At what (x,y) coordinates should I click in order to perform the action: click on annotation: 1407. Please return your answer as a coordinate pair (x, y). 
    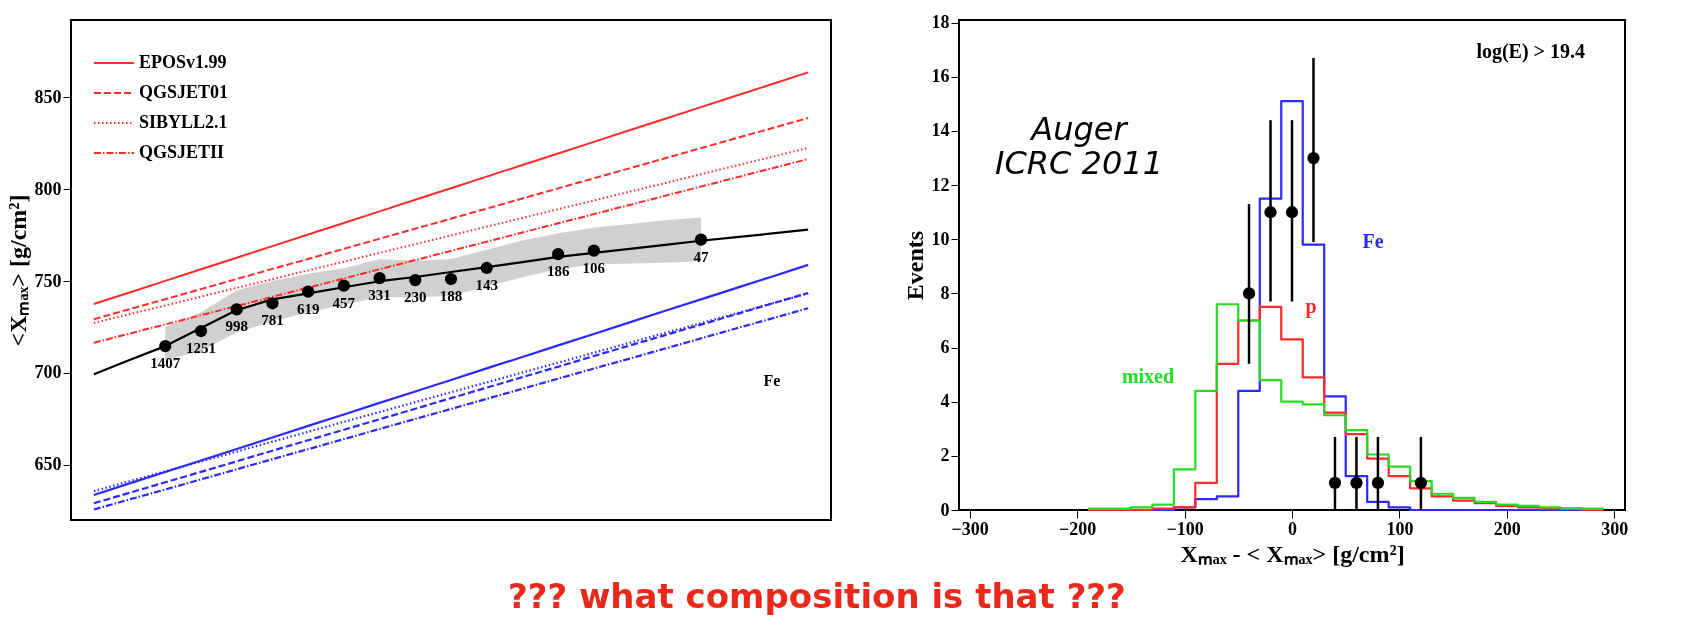
    Looking at the image, I should click on (165, 363).